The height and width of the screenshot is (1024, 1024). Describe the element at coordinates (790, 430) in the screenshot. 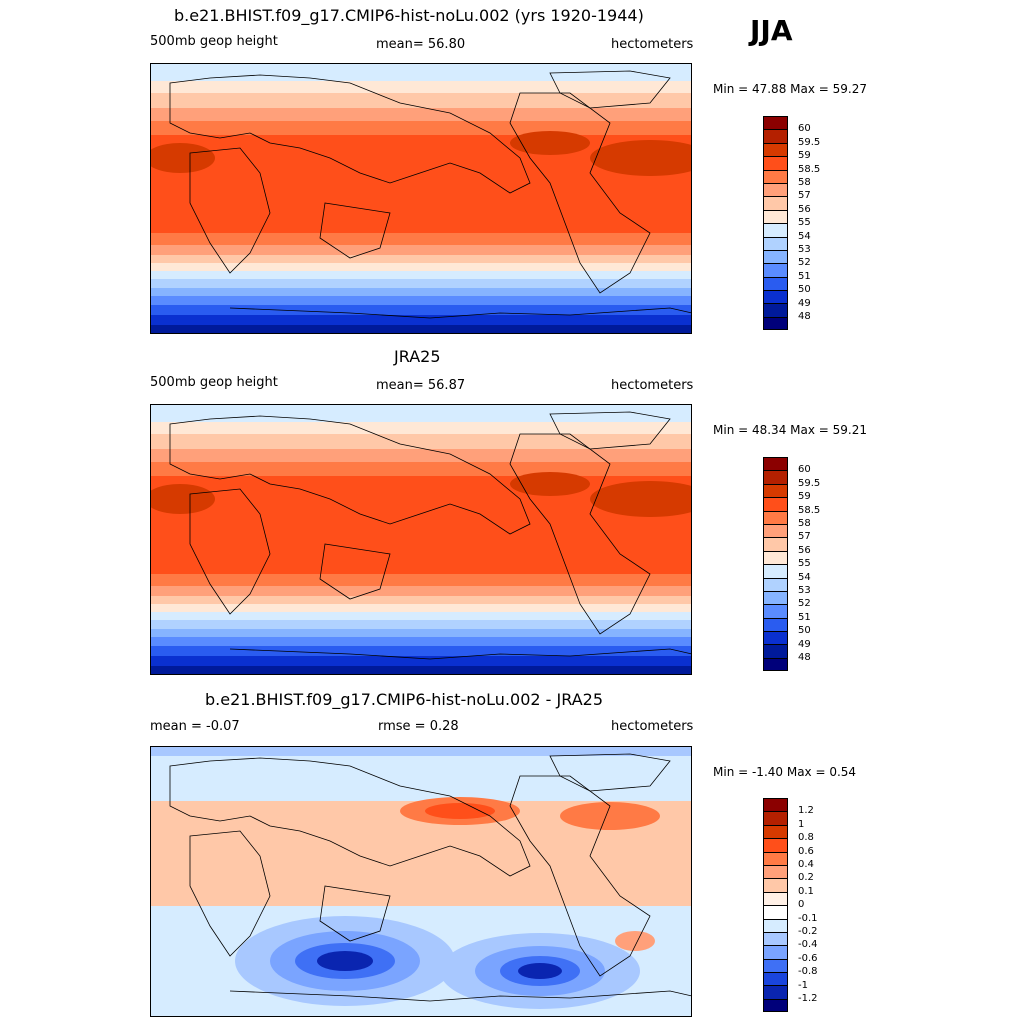

I see `panel-2-minmax: Min = 48.34 Max = 59.21` at that location.